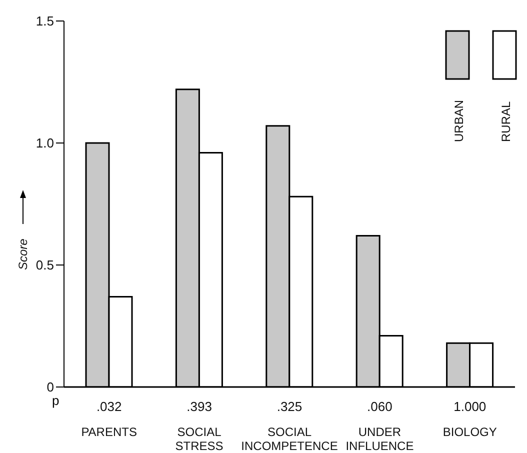  What do you see at coordinates (506, 121) in the screenshot?
I see `text: RURAL` at bounding box center [506, 121].